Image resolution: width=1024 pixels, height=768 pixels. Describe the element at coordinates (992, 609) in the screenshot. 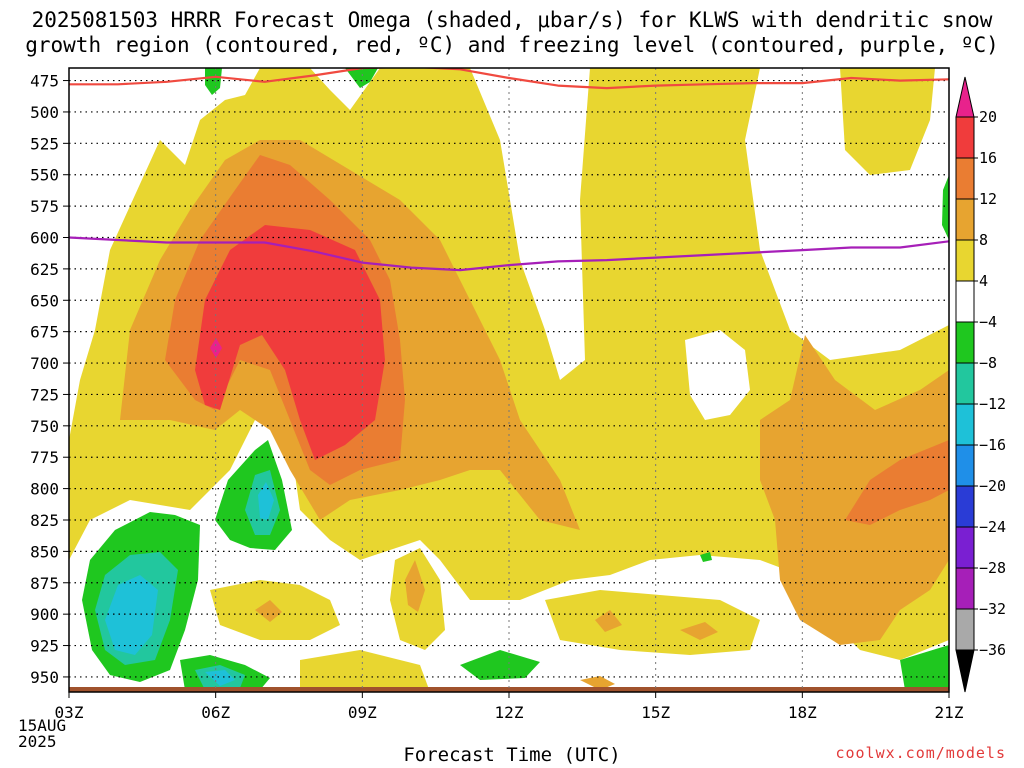

I see `colorbar-label: −32` at that location.